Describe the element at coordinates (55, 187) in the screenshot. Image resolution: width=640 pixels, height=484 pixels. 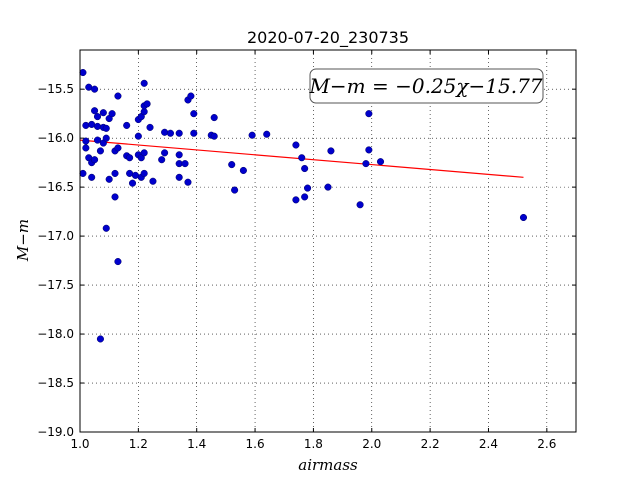
I see `y-tick-label: −16.5` at that location.